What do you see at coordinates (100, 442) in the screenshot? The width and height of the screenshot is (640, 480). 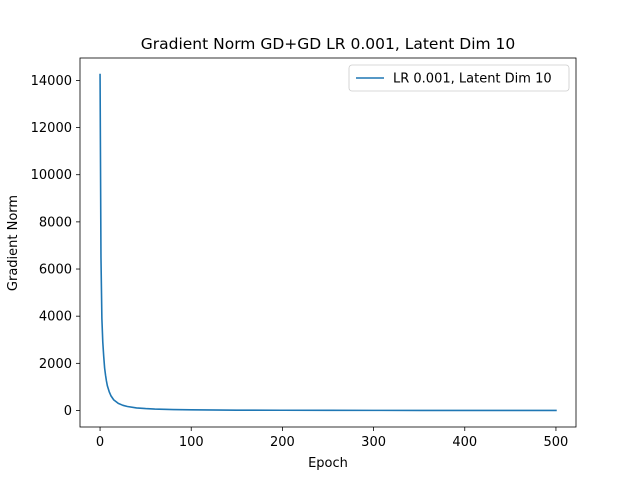 I see `x-tick-label-0: 0` at bounding box center [100, 442].